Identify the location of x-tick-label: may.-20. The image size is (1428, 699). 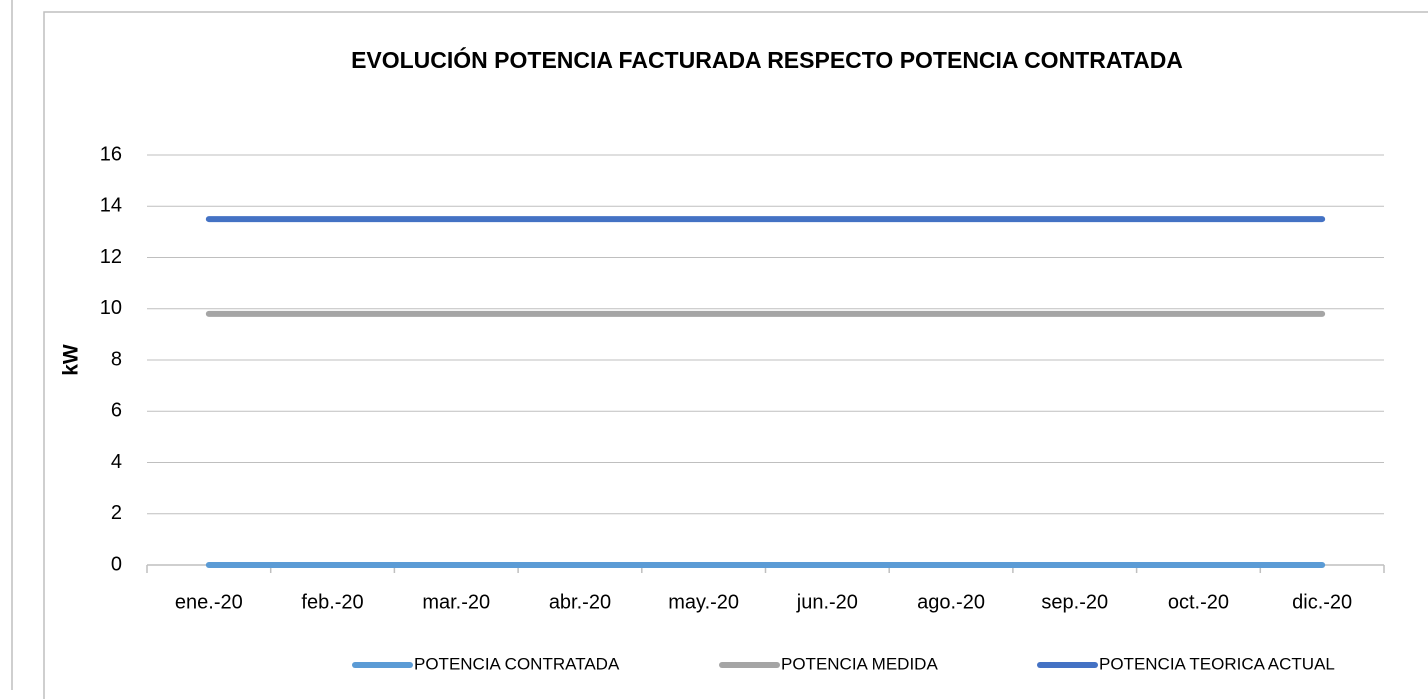
(703, 602).